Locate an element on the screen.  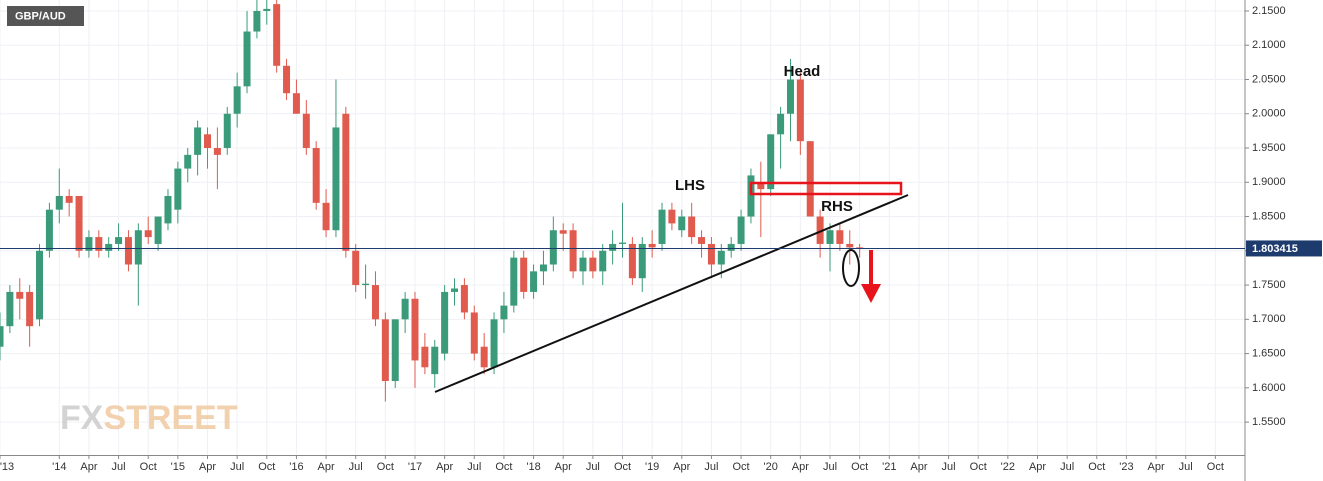
x-tick-label: '15 is located at coordinates (178, 467).